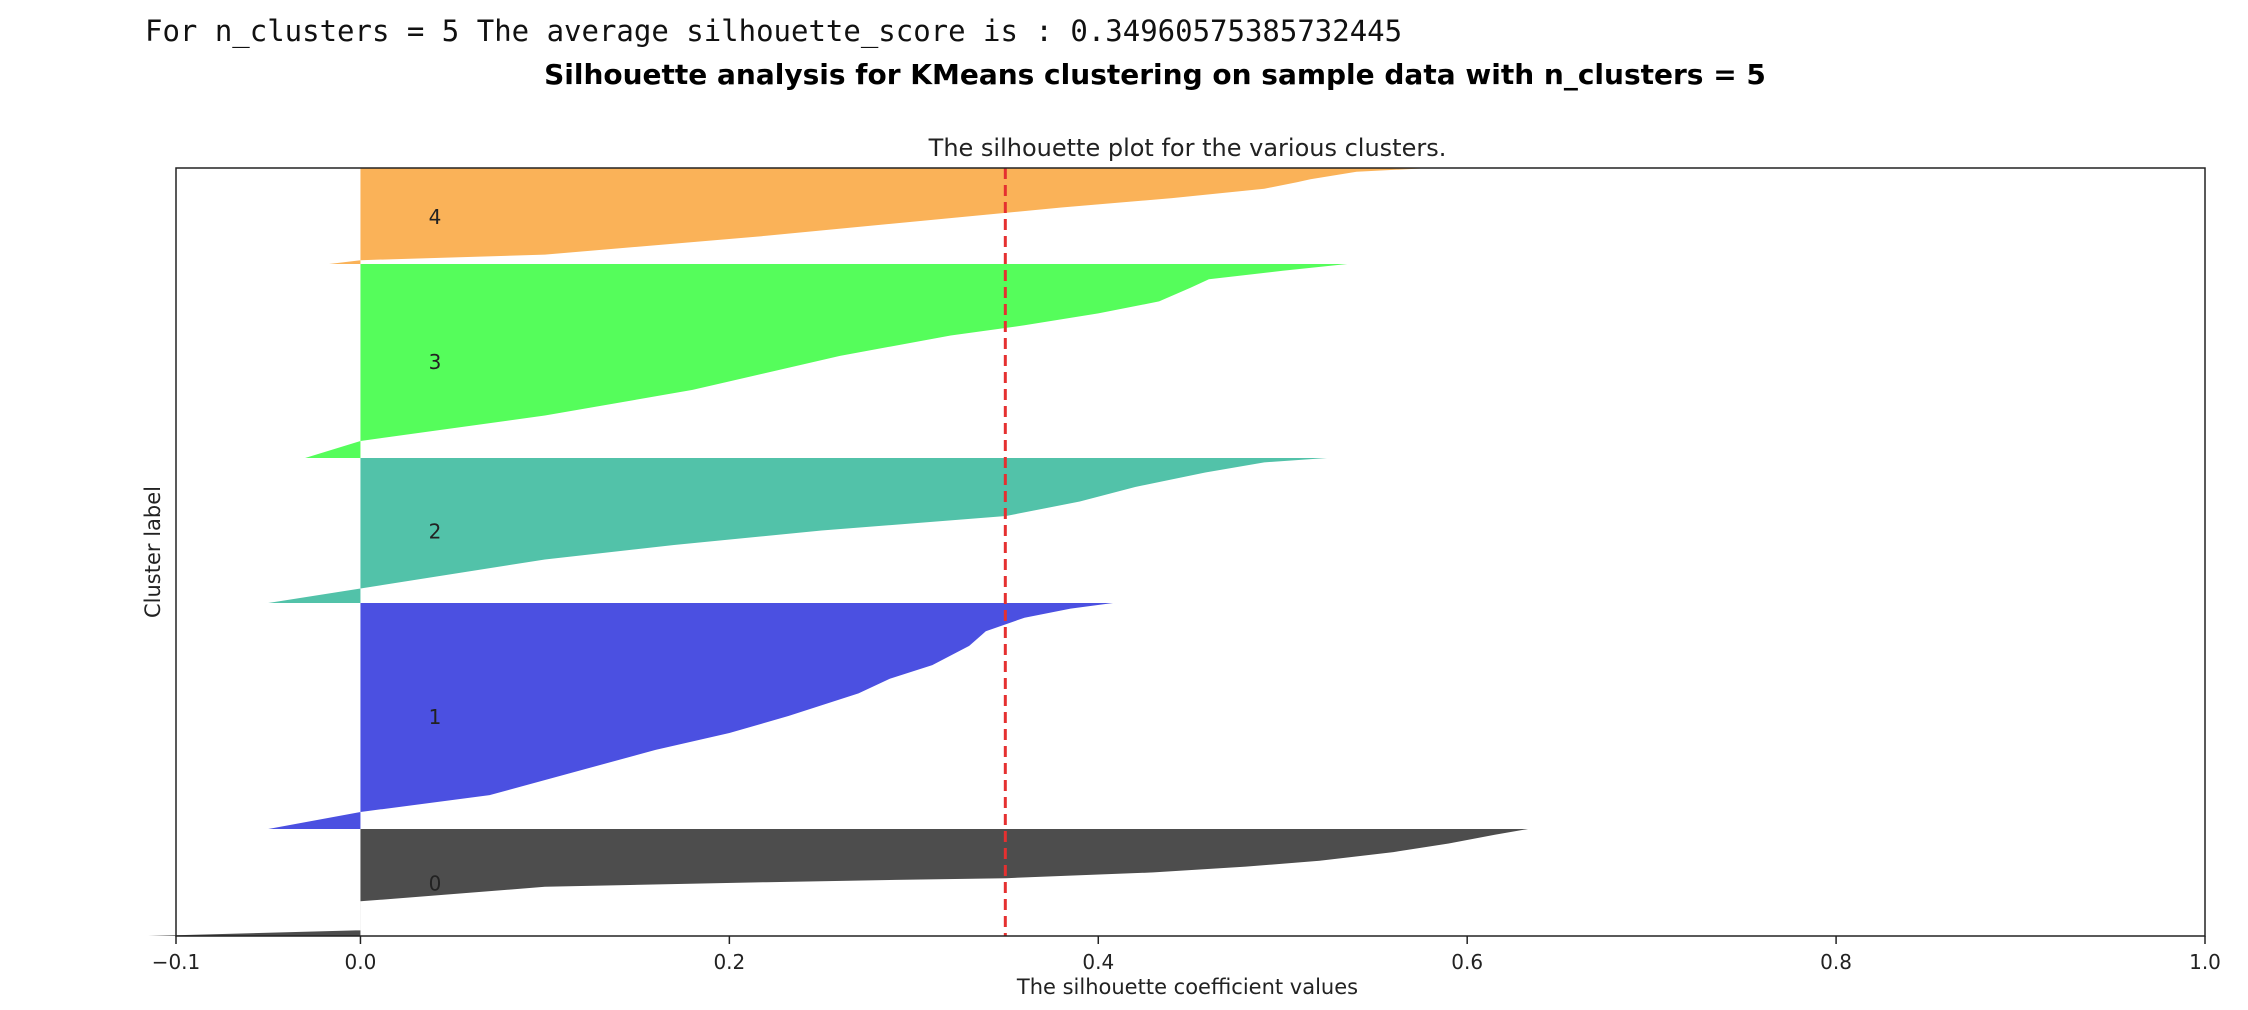  Describe the element at coordinates (838, 882) in the screenshot. I see `cluster-0-silhouette` at that location.